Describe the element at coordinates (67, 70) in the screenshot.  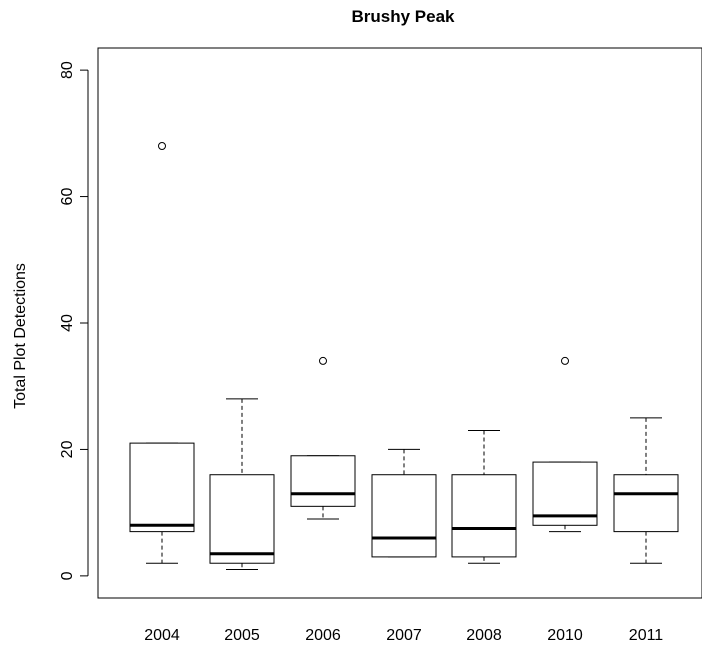
I see `y-tick-label: 80` at that location.